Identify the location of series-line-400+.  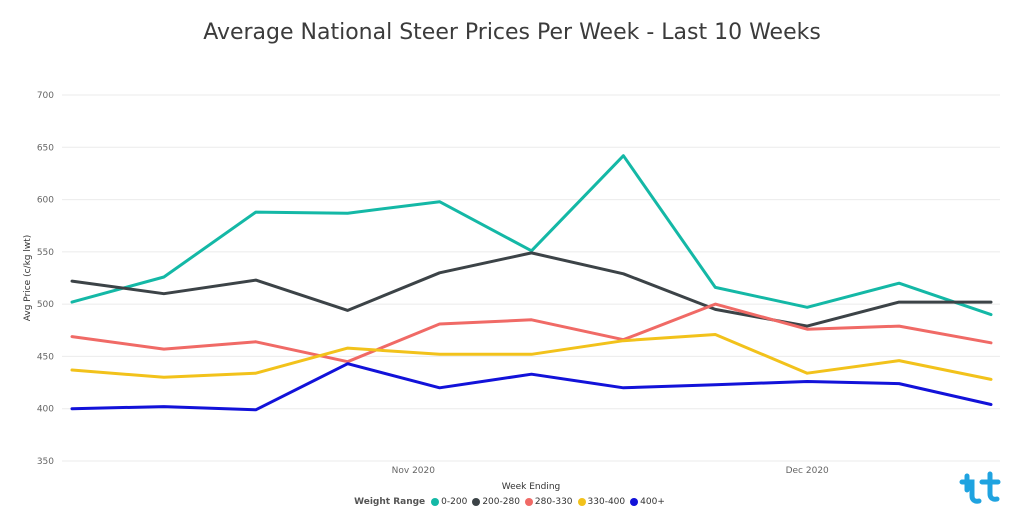
(531, 387).